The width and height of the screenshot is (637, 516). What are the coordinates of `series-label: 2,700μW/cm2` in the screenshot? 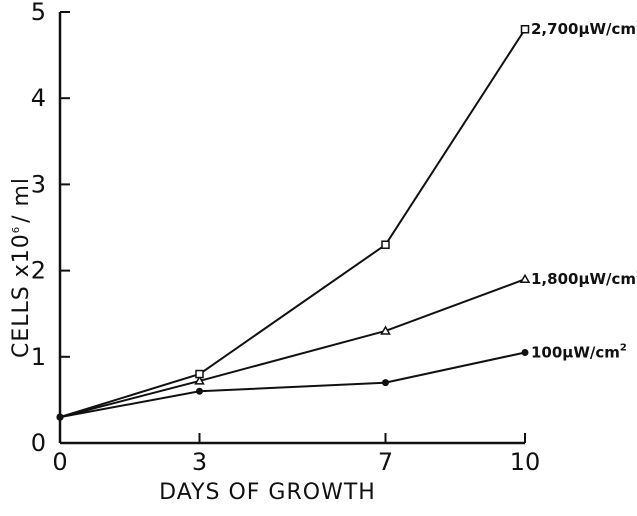 It's located at (584, 28).